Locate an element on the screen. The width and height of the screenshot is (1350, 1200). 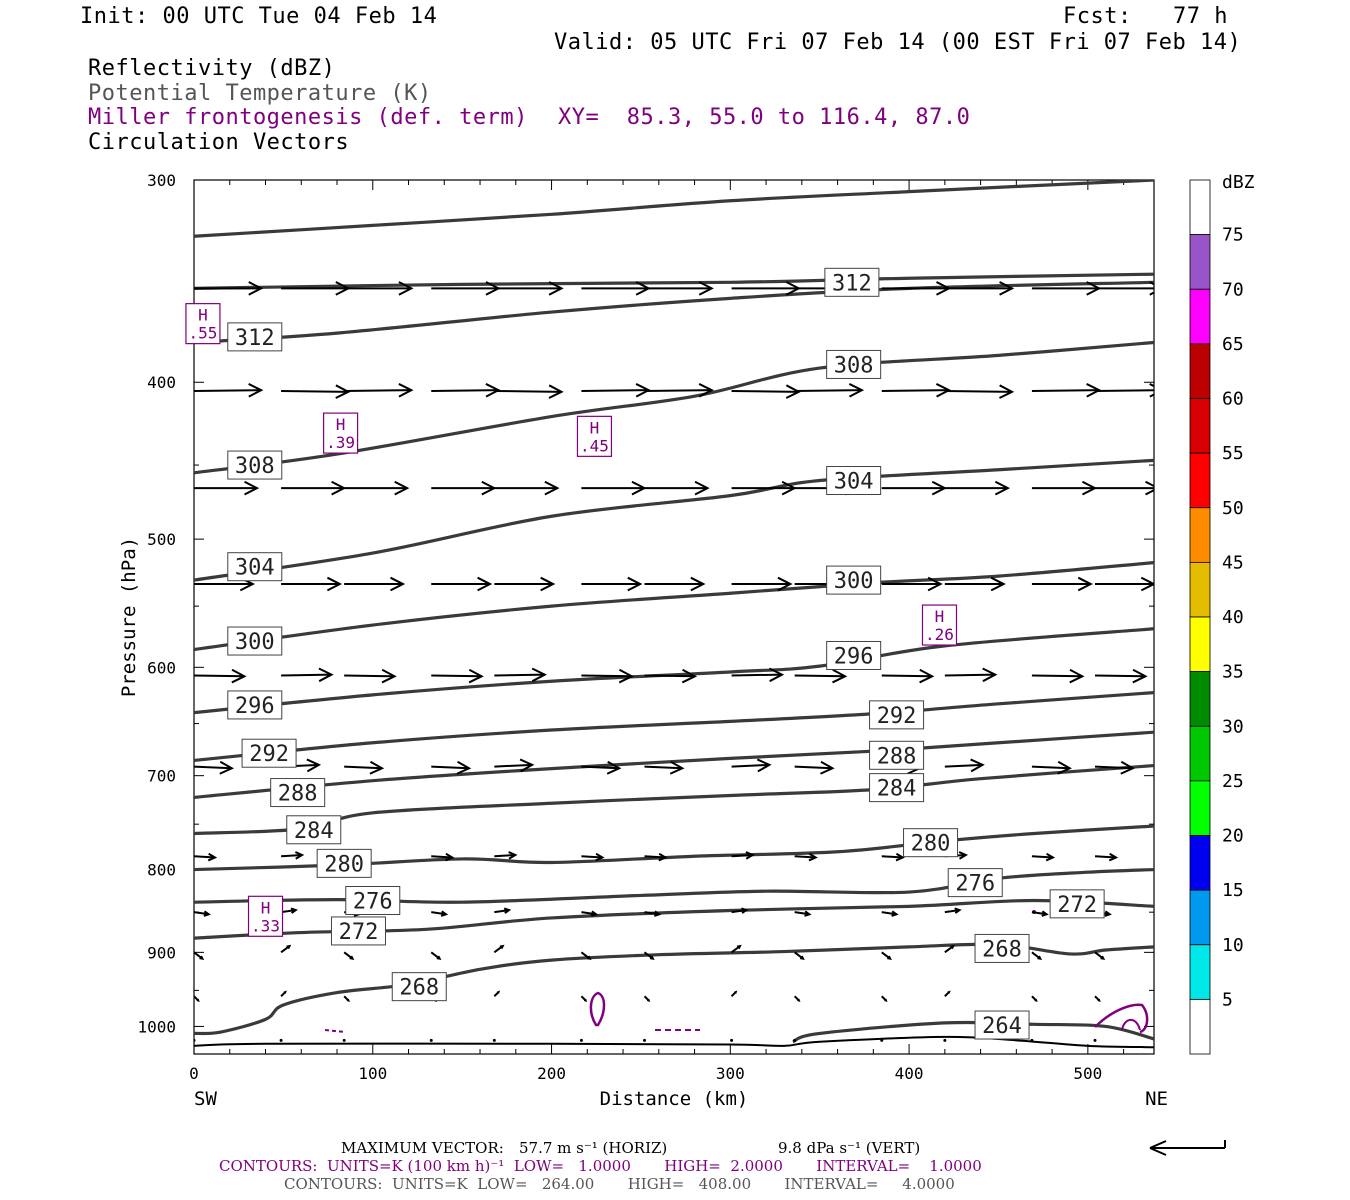
y-tick-label: 400 is located at coordinates (161, 382).